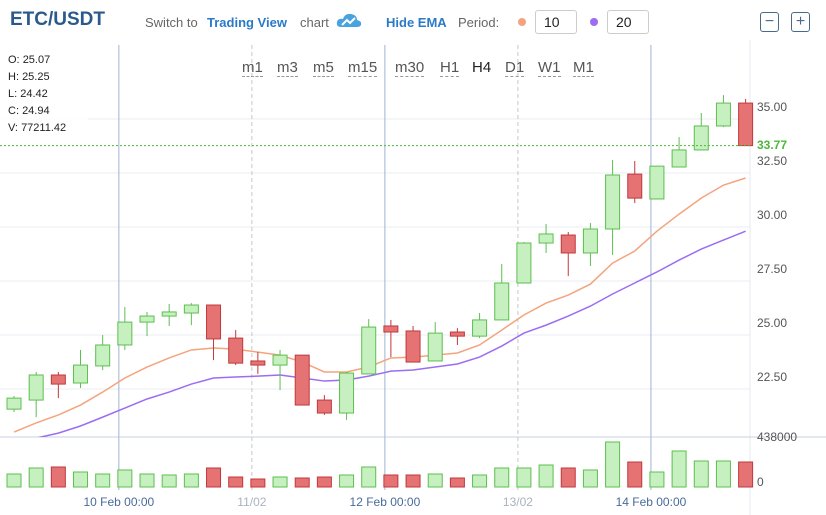 The width and height of the screenshot is (826, 515). I want to click on ohlc-label: H:, so click(13, 77).